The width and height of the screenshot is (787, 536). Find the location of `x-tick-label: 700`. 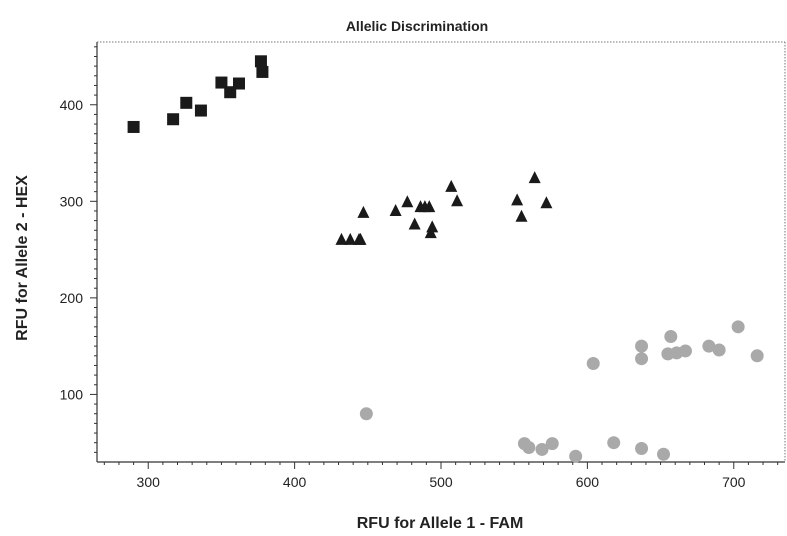

x-tick-label: 700 is located at coordinates (734, 482).